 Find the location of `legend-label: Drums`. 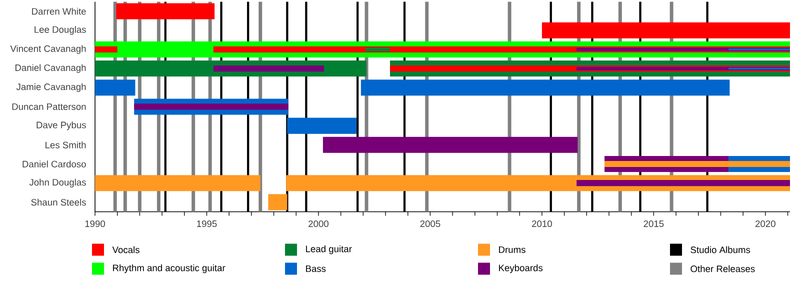

legend-label: Drums is located at coordinates (512, 250).